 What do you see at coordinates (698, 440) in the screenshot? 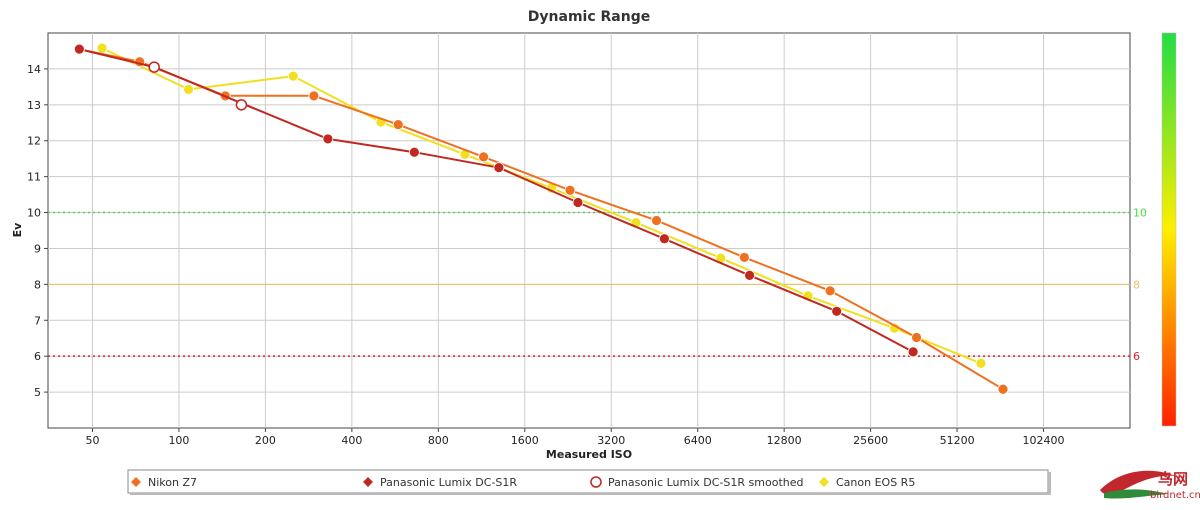
I see `x-tick-label: 6400` at bounding box center [698, 440].